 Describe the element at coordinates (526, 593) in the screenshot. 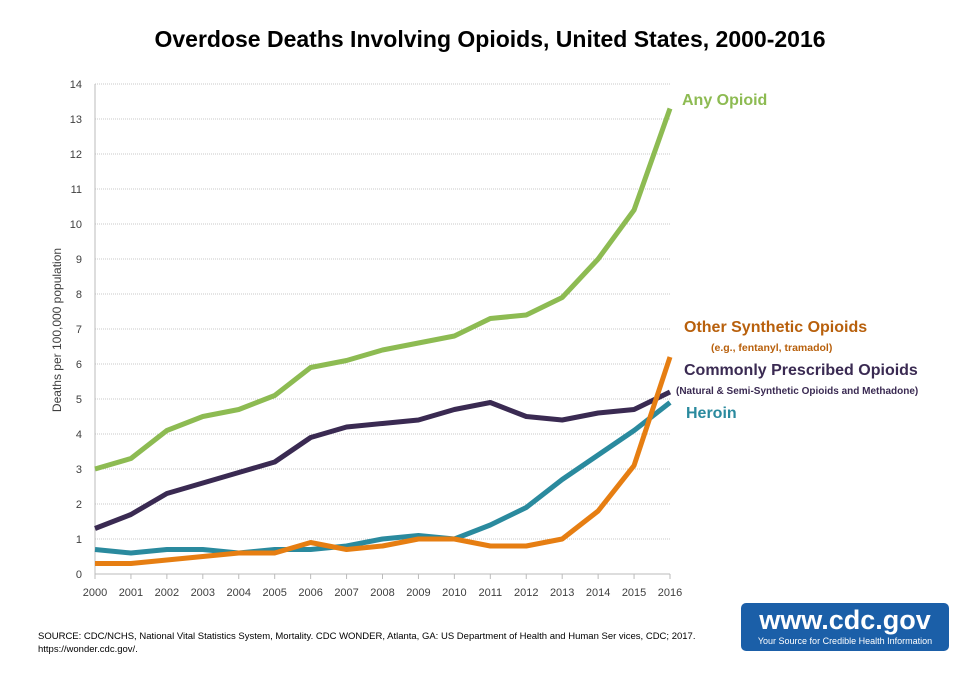

I see `x-tick-label: 2012` at that location.